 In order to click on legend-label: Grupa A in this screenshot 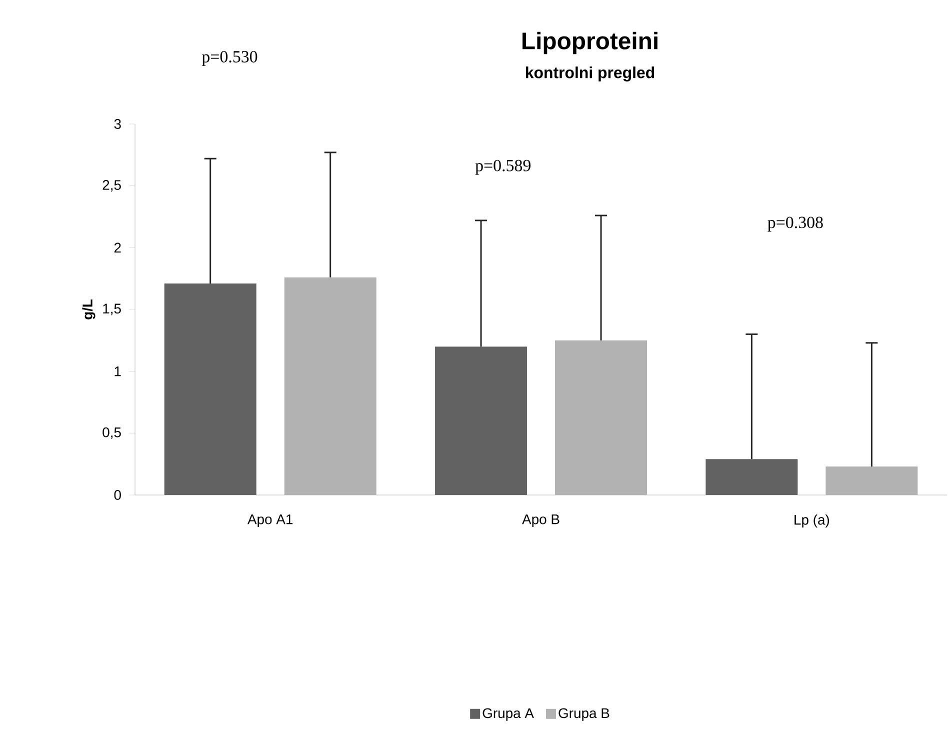, I will do `click(508, 714)`.